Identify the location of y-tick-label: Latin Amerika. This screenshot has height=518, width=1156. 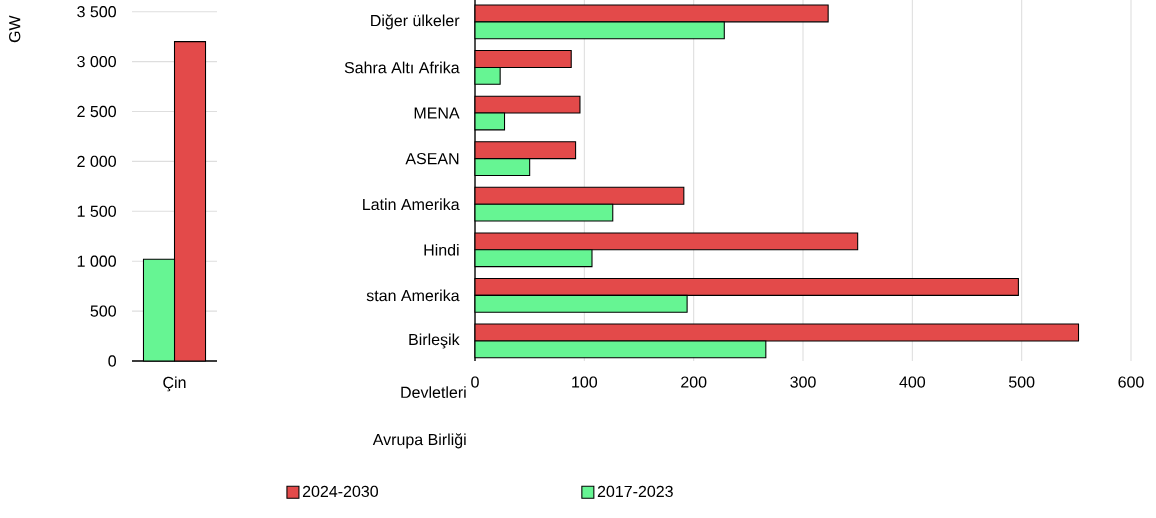
(411, 204).